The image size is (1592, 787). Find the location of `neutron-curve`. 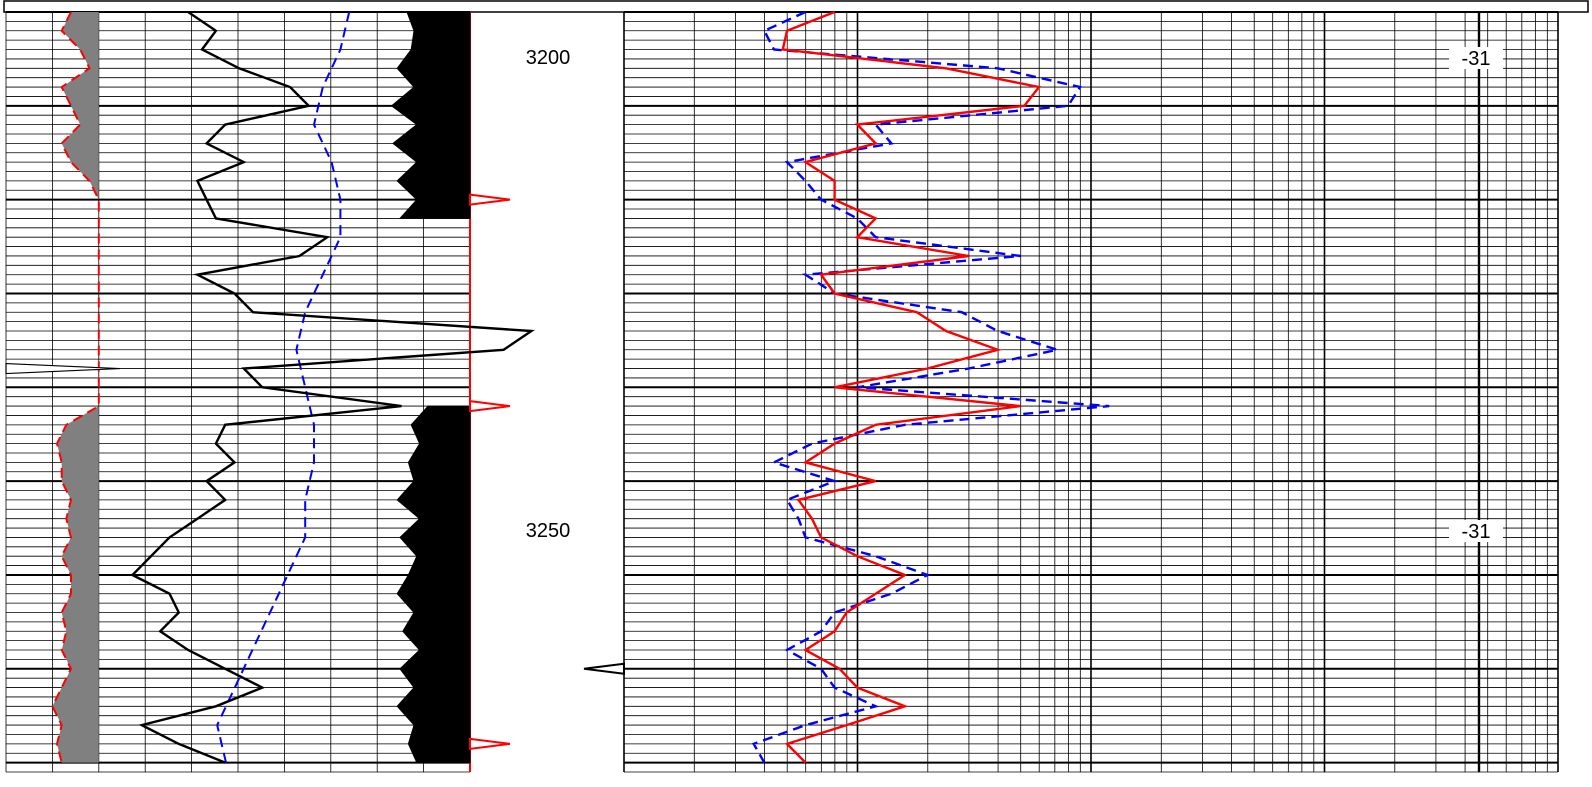

neutron-curve is located at coordinates (283, 387).